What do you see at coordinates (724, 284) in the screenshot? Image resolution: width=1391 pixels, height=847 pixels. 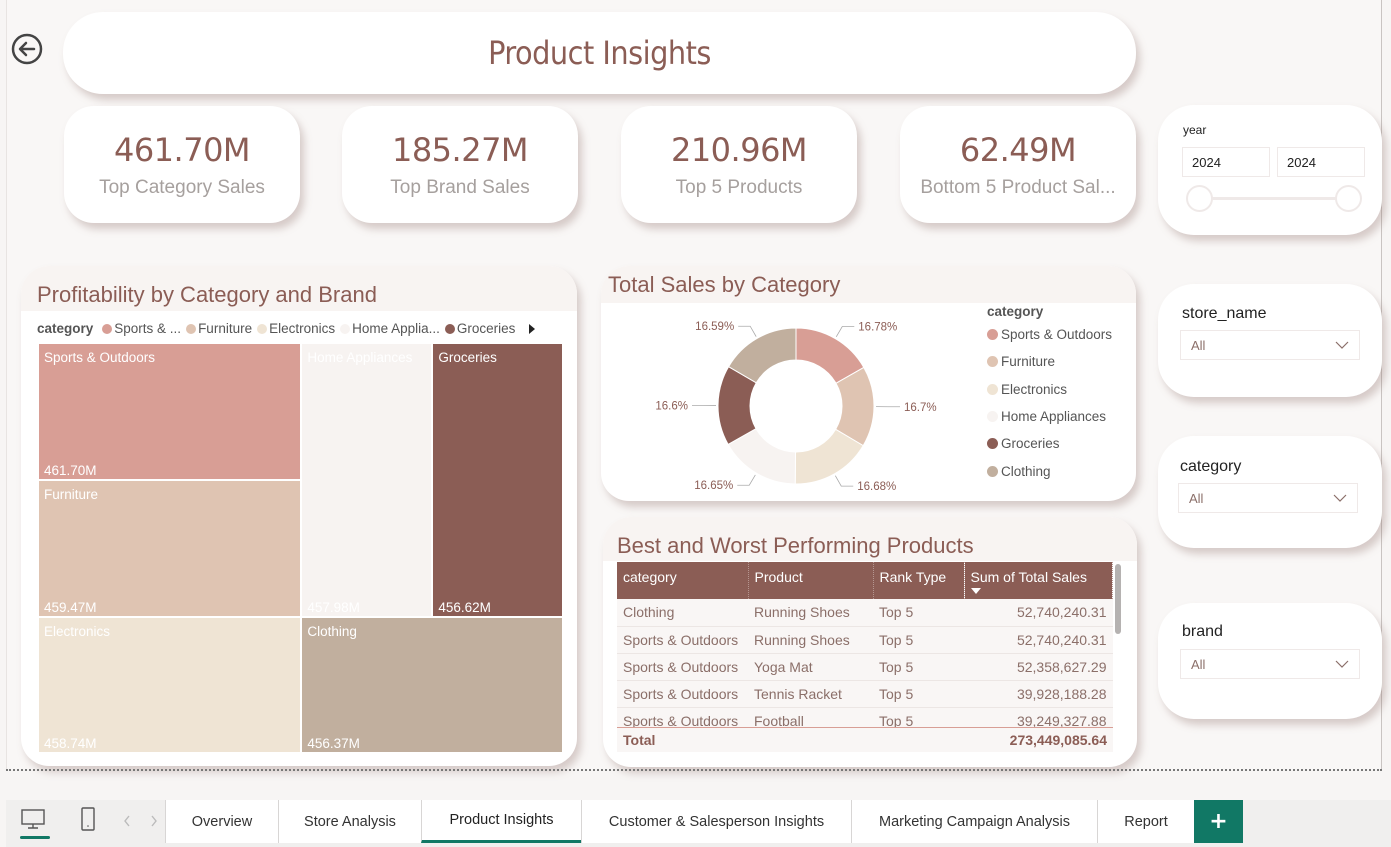 I see `donut-title: Total Sales by Category` at bounding box center [724, 284].